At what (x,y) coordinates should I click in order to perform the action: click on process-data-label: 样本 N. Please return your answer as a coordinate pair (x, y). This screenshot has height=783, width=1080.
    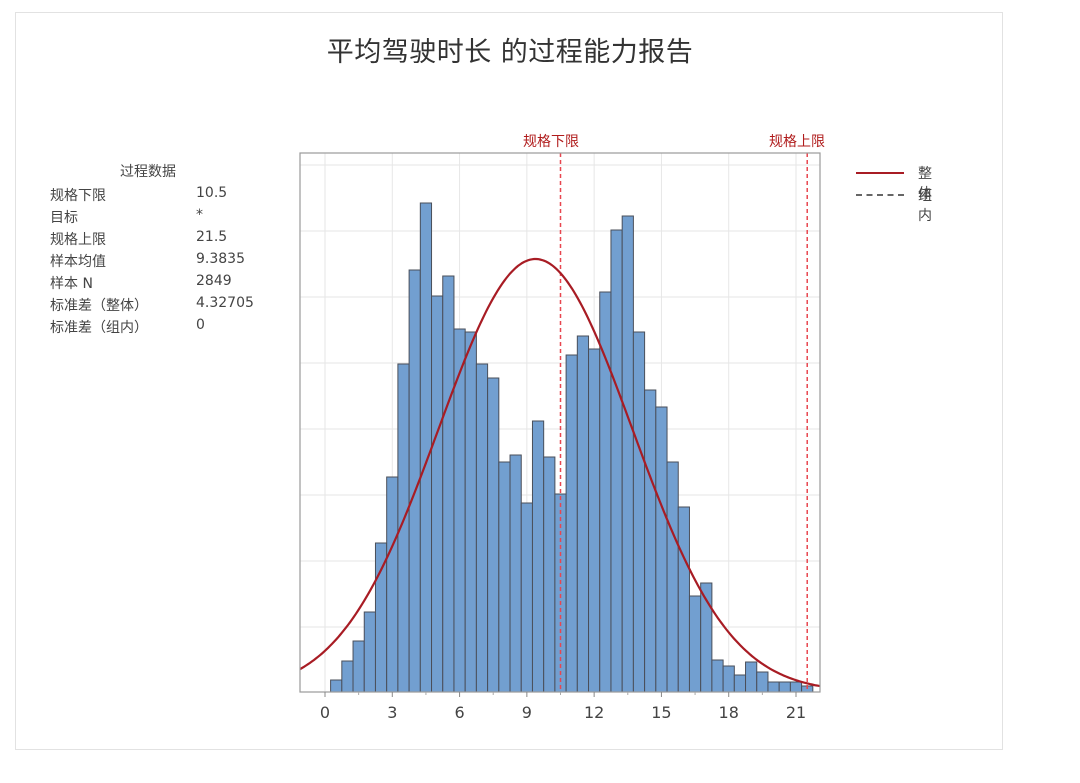
    Looking at the image, I should click on (71, 284).